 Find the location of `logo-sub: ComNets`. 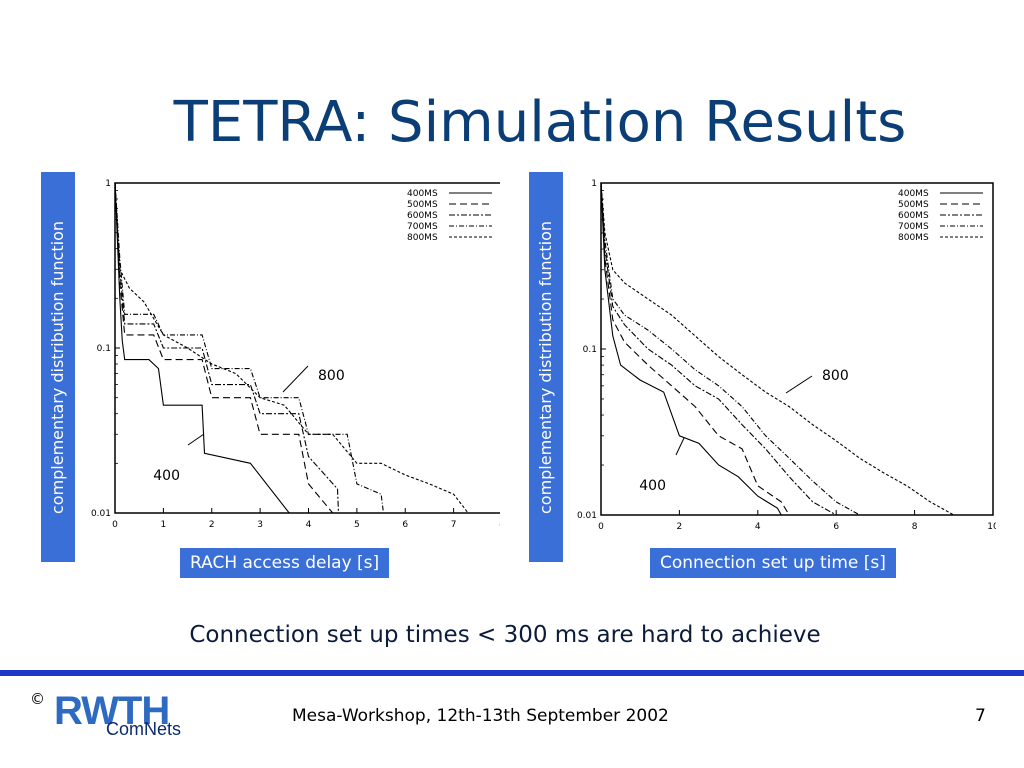

logo-sub: ComNets is located at coordinates (143, 729).